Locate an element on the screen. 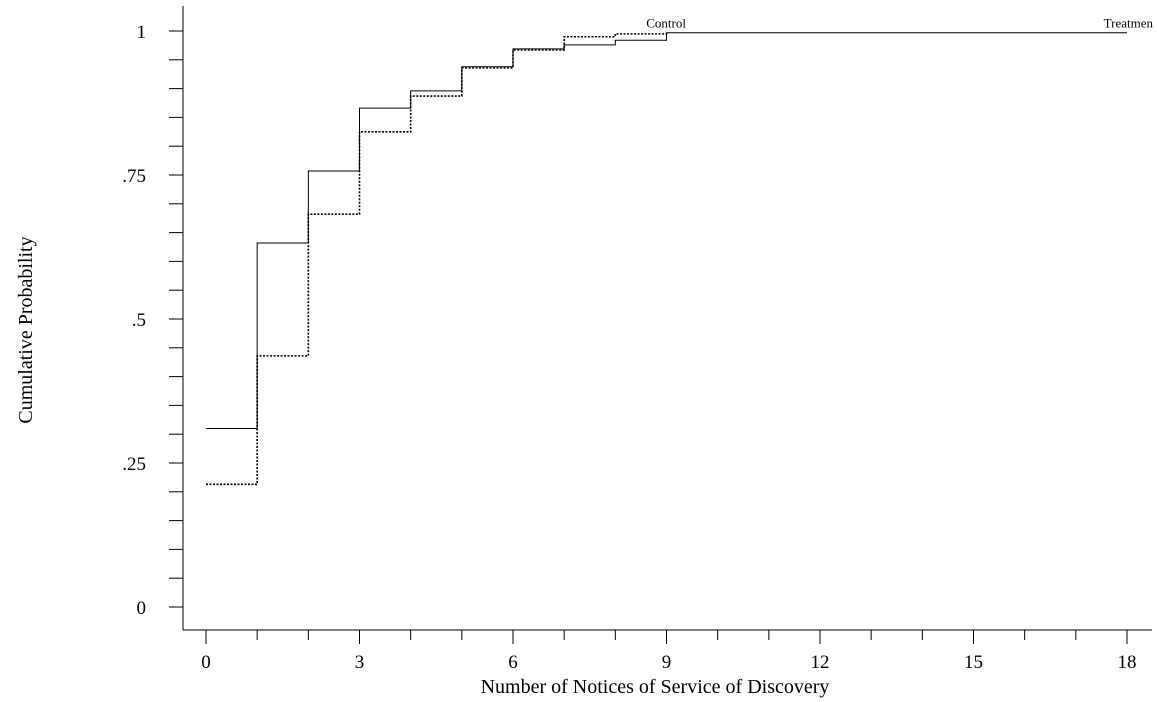 Image resolution: width=1157 pixels, height=702 pixels. x-tick-label: 0 is located at coordinates (206, 662).